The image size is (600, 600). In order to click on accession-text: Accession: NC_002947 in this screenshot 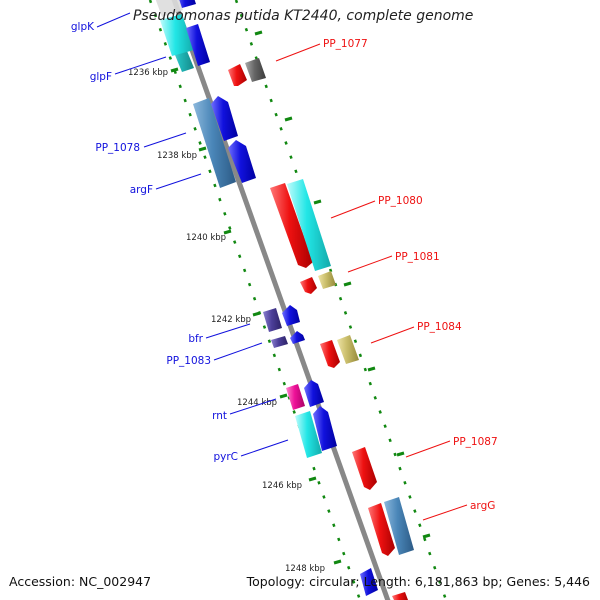, I will do `click(80, 581)`.